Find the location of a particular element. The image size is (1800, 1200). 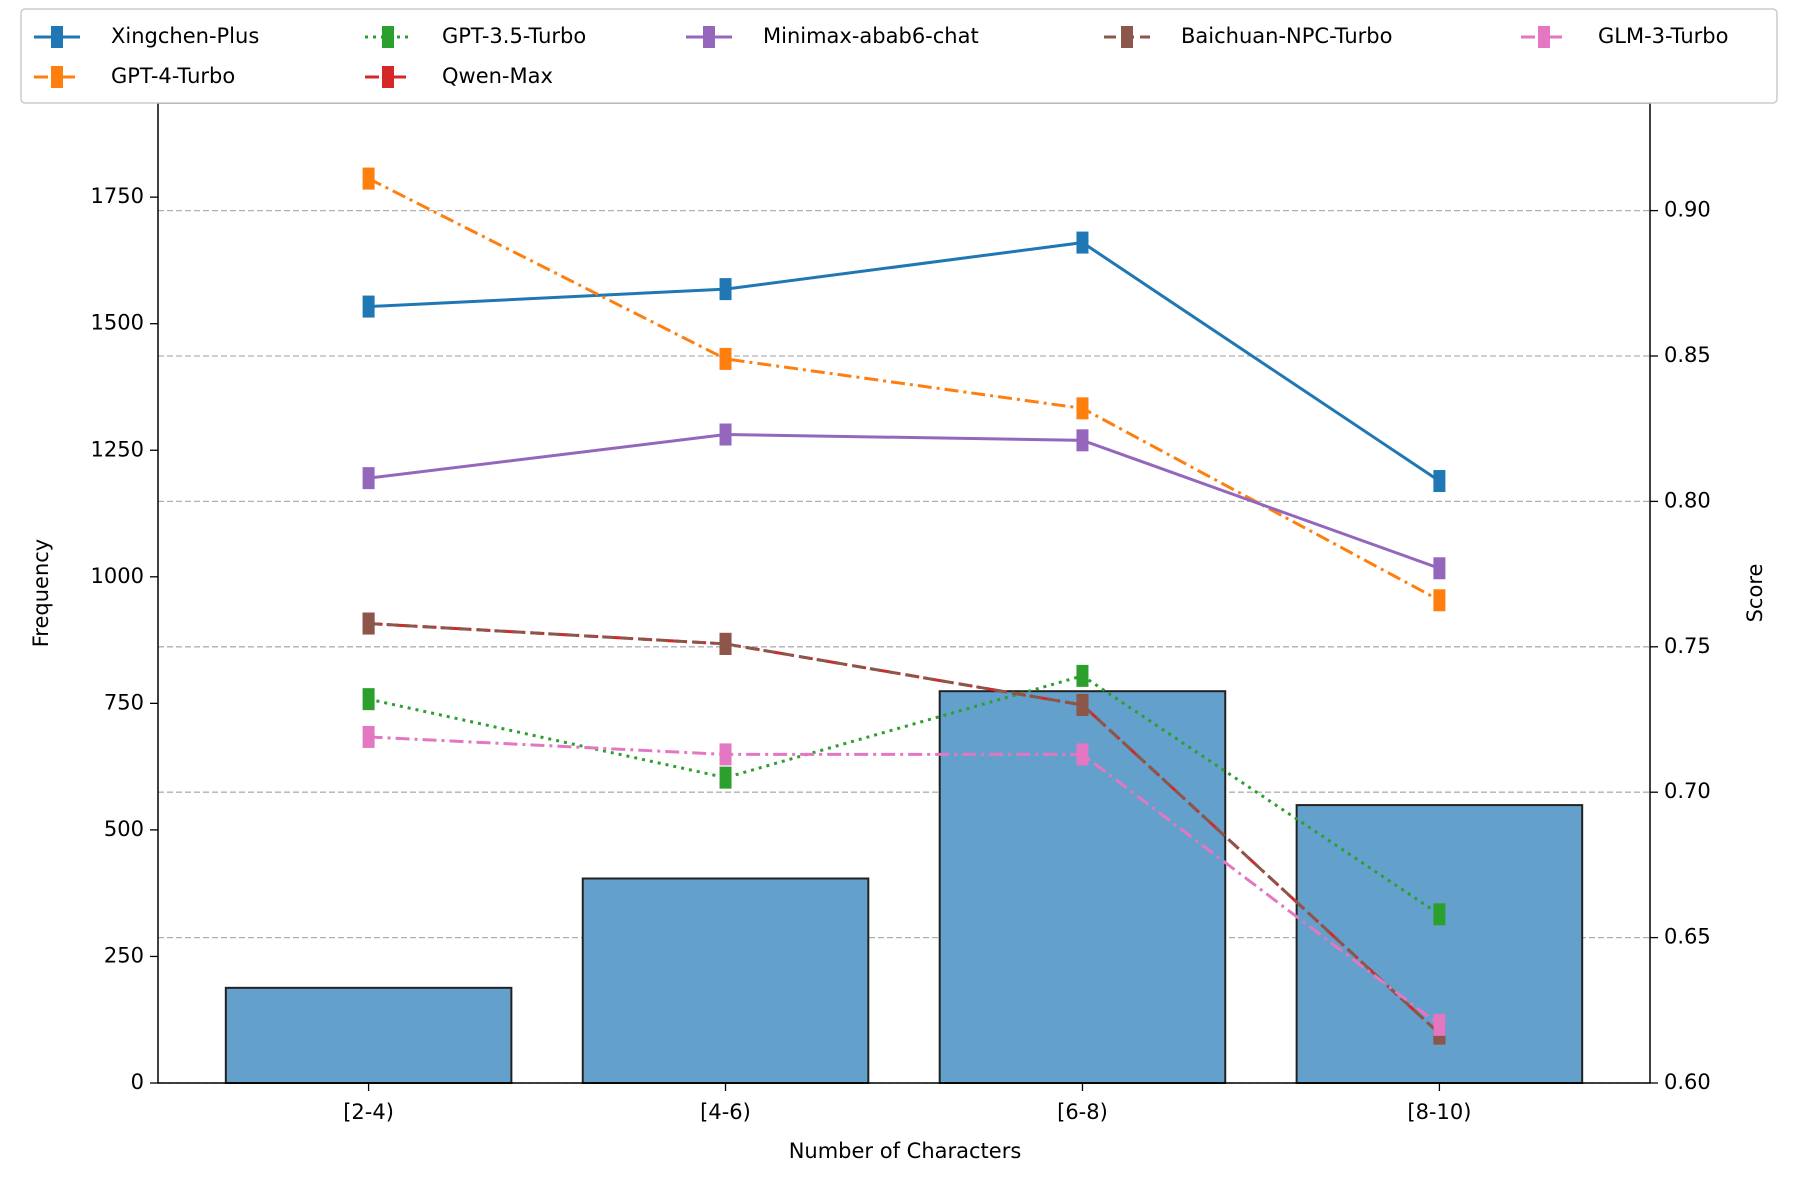

x-tick-label: [2-4) is located at coordinates (368, 1112).